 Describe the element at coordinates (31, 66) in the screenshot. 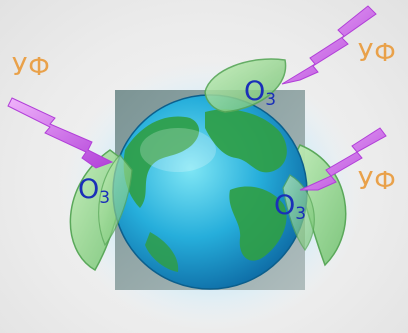

I see `uv-label-left: УФ` at that location.